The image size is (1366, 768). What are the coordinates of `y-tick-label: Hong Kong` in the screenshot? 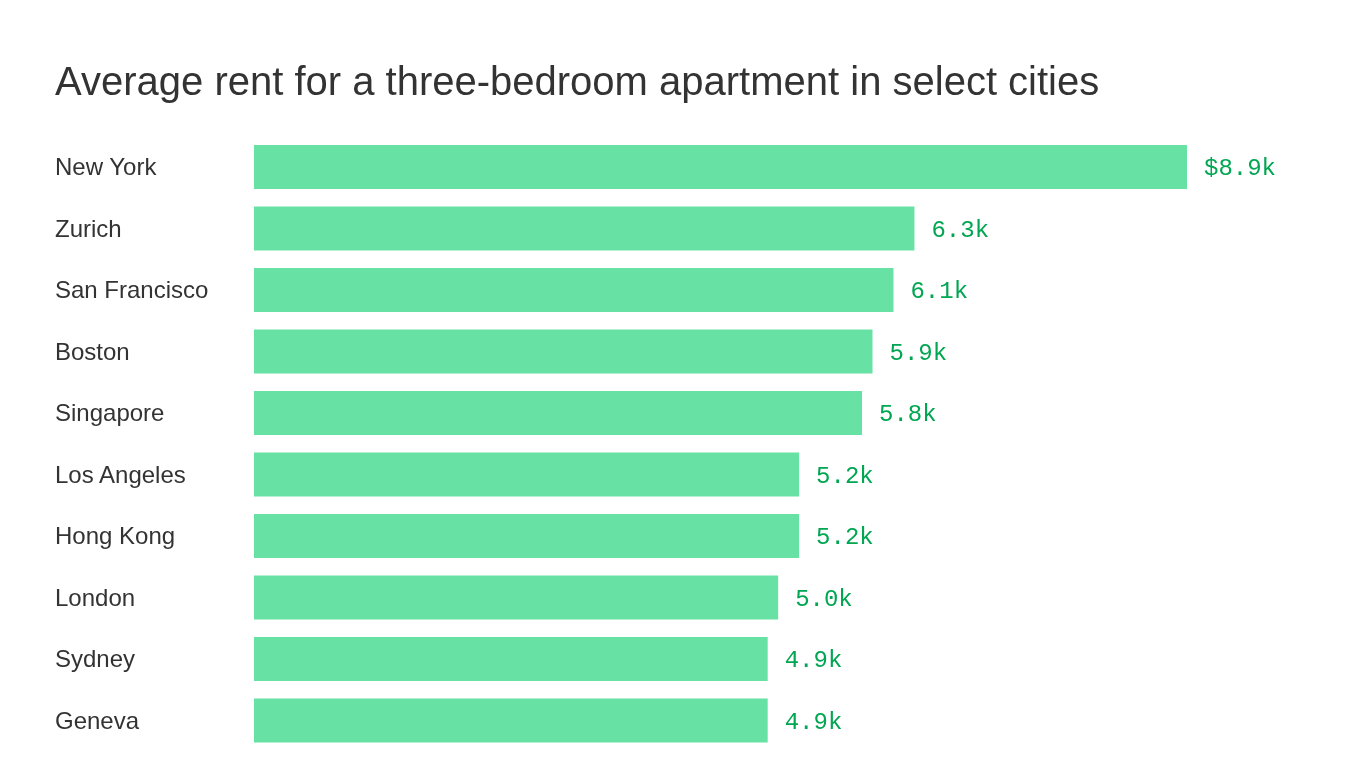 It's located at (115, 536).